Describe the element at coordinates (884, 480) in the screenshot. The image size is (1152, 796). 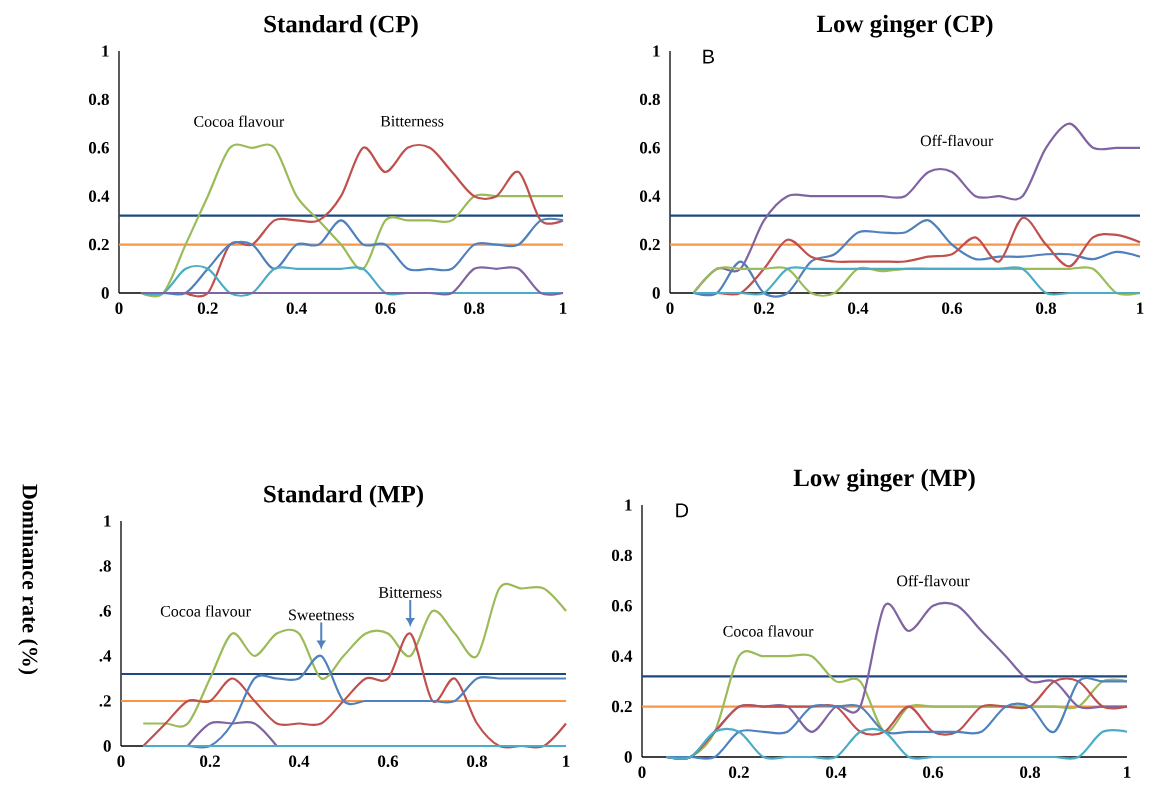
I see `chart-title: Low ginger (MP)` at that location.